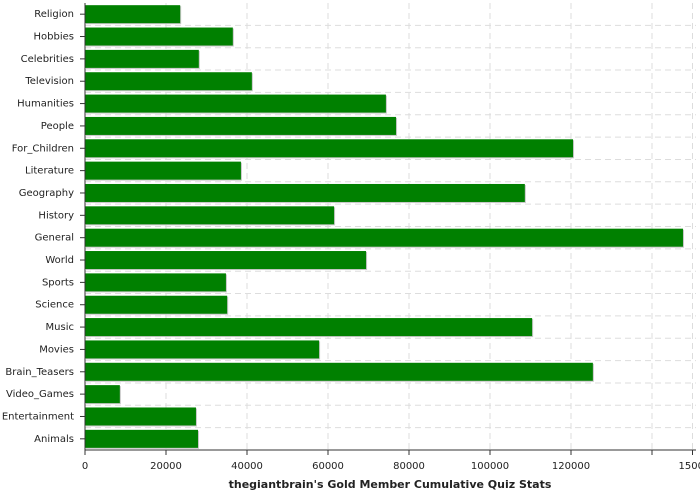 Image resolution: width=700 pixels, height=500 pixels. Describe the element at coordinates (409, 466) in the screenshot. I see `x-tick-label: 80000` at that location.